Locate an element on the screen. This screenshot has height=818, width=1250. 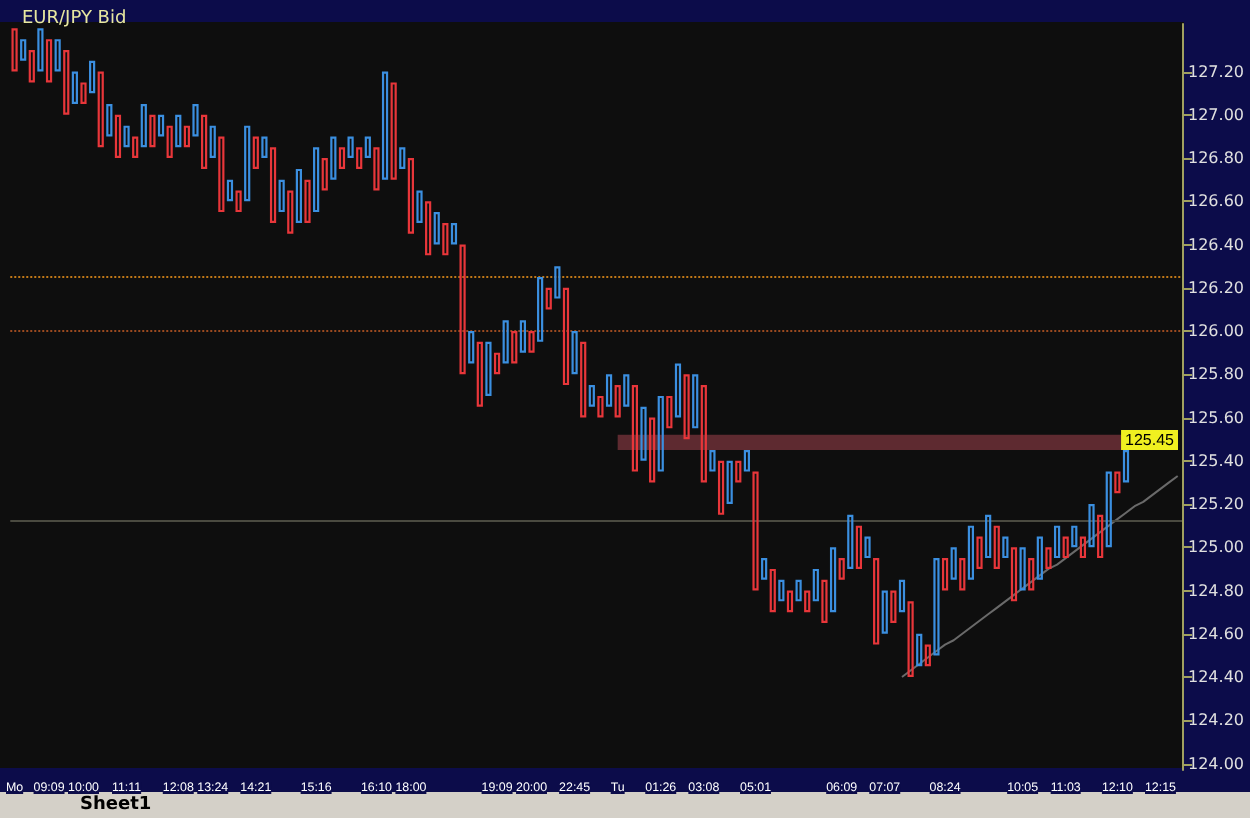
y-tick-label: 127.00 is located at coordinates (1216, 114).